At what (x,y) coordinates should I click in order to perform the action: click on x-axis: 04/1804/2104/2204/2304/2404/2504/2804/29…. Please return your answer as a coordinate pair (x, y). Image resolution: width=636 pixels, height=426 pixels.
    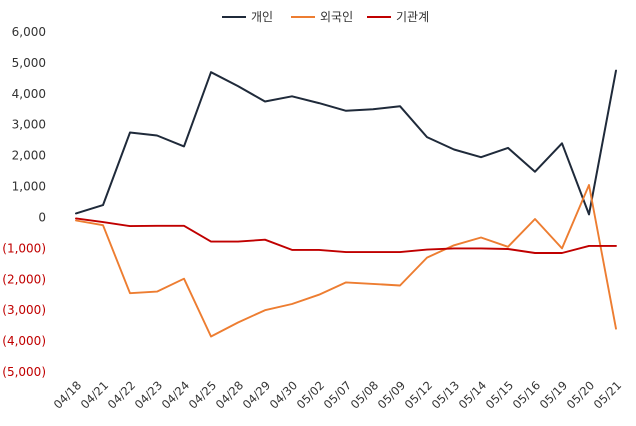
    Looking at the image, I should click on (337, 394).